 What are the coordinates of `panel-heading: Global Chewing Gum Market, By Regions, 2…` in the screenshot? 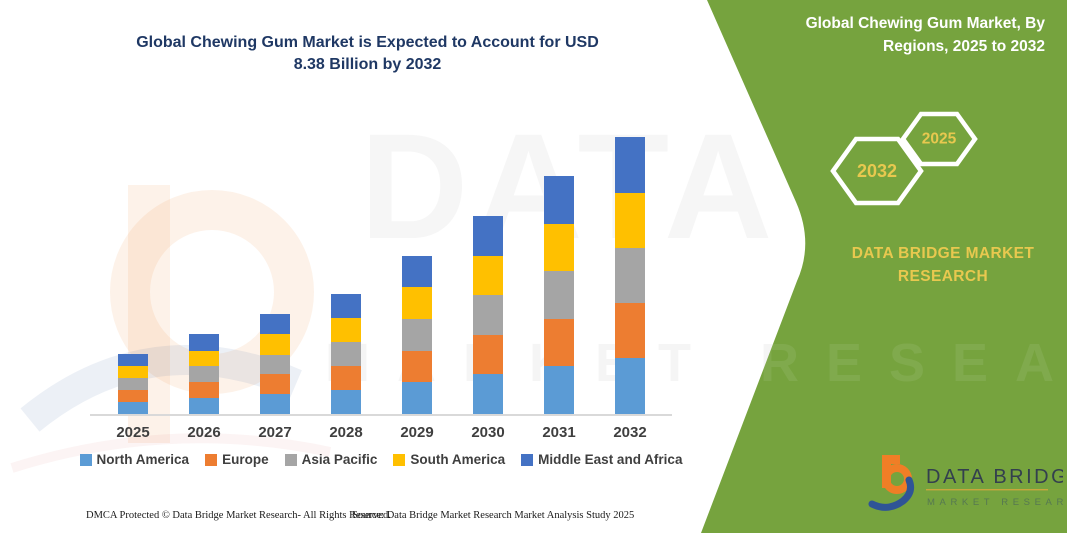 It's located at (925, 35).